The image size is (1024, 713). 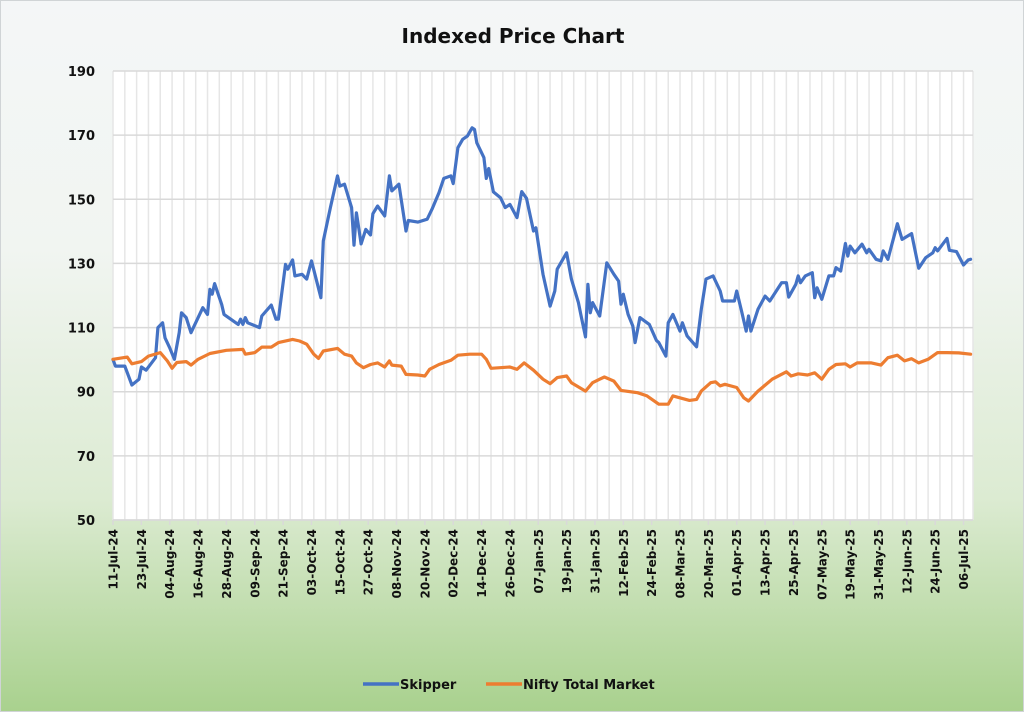 What do you see at coordinates (81, 264) in the screenshot?
I see `y-tick-label: 130` at bounding box center [81, 264].